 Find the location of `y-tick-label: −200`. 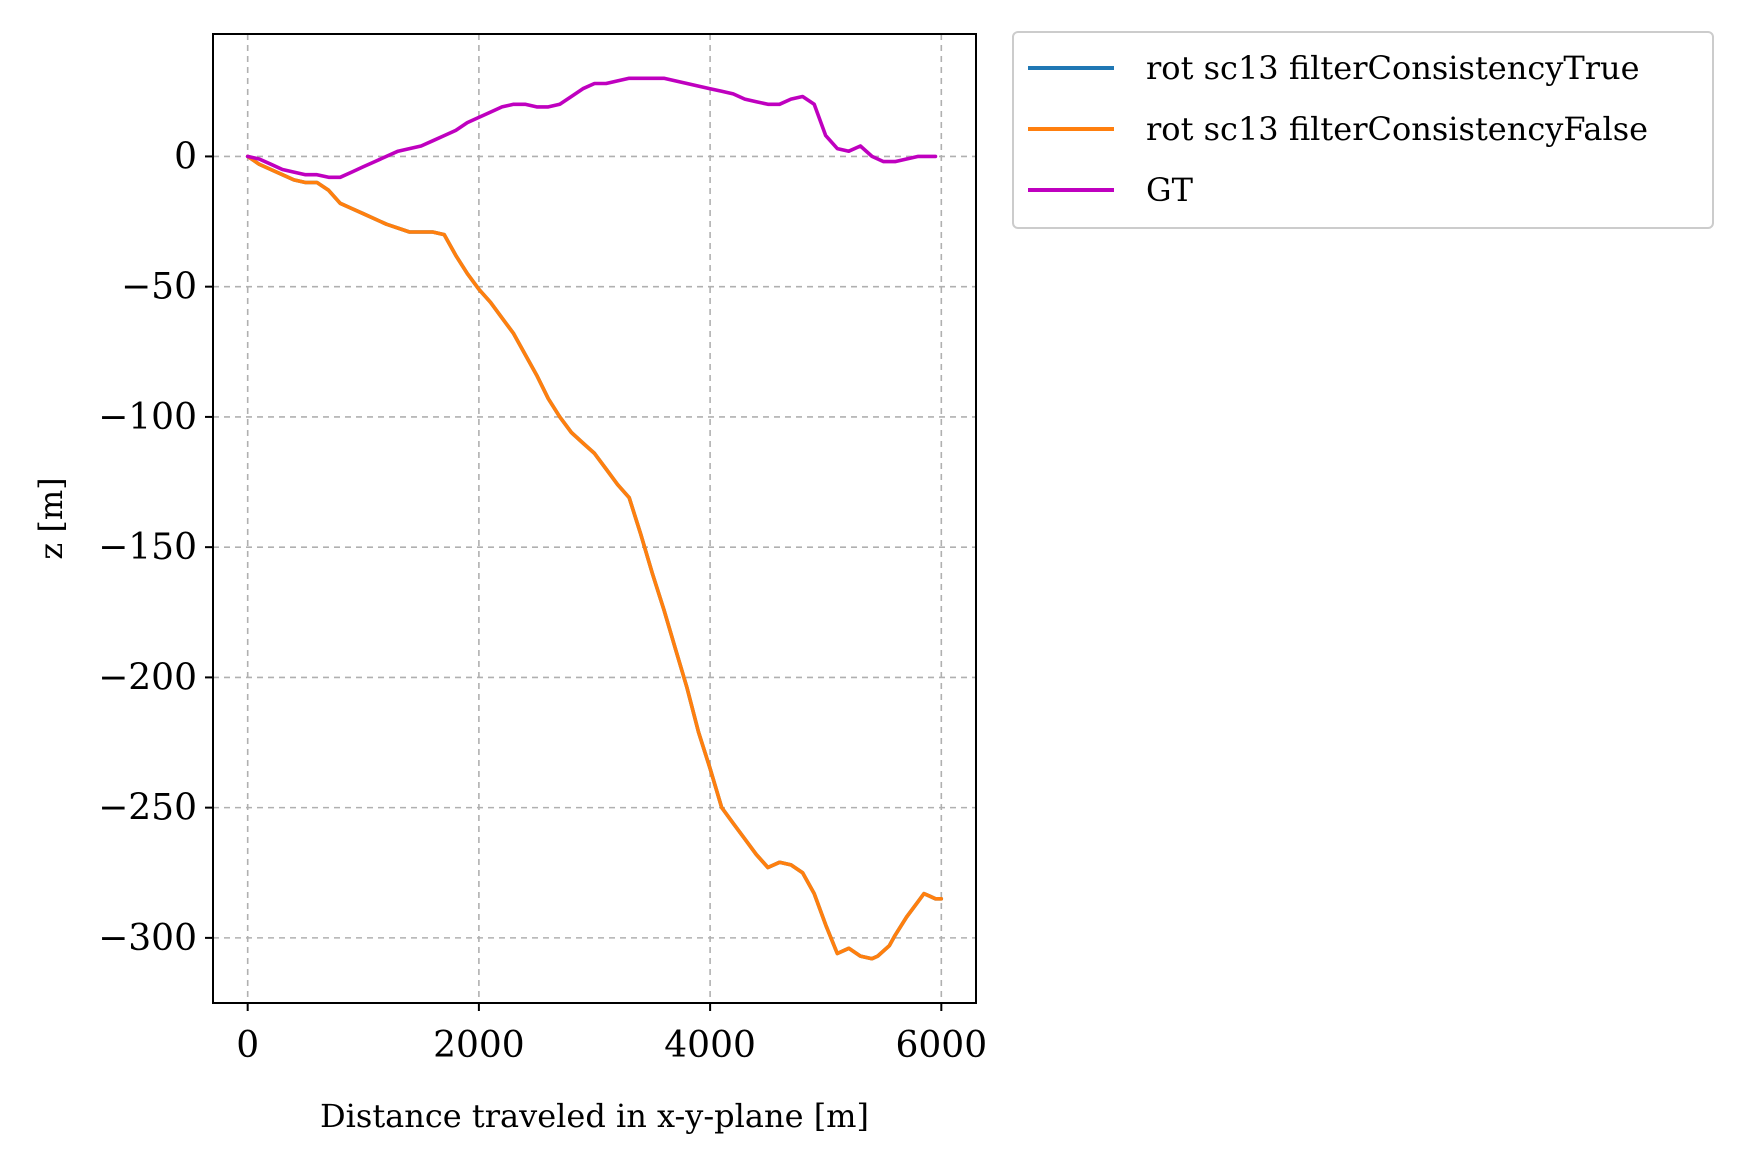

y-tick-label: −200 is located at coordinates (147, 677).